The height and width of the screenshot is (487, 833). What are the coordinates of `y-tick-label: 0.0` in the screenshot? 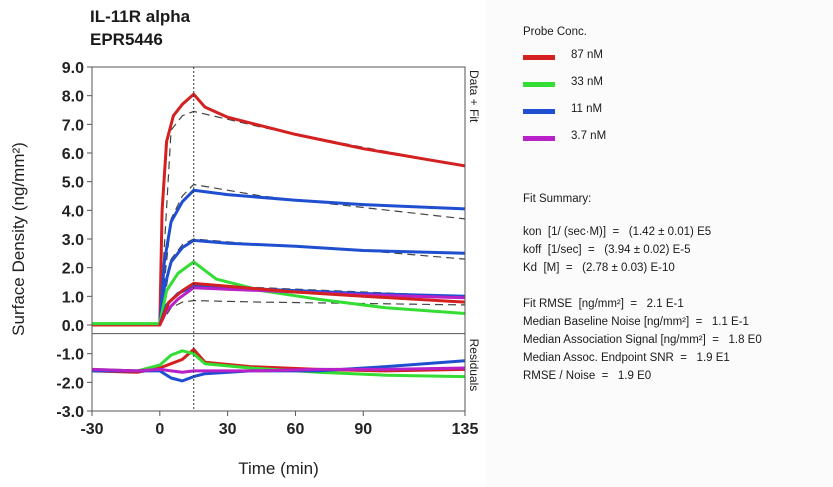 It's located at (73, 326).